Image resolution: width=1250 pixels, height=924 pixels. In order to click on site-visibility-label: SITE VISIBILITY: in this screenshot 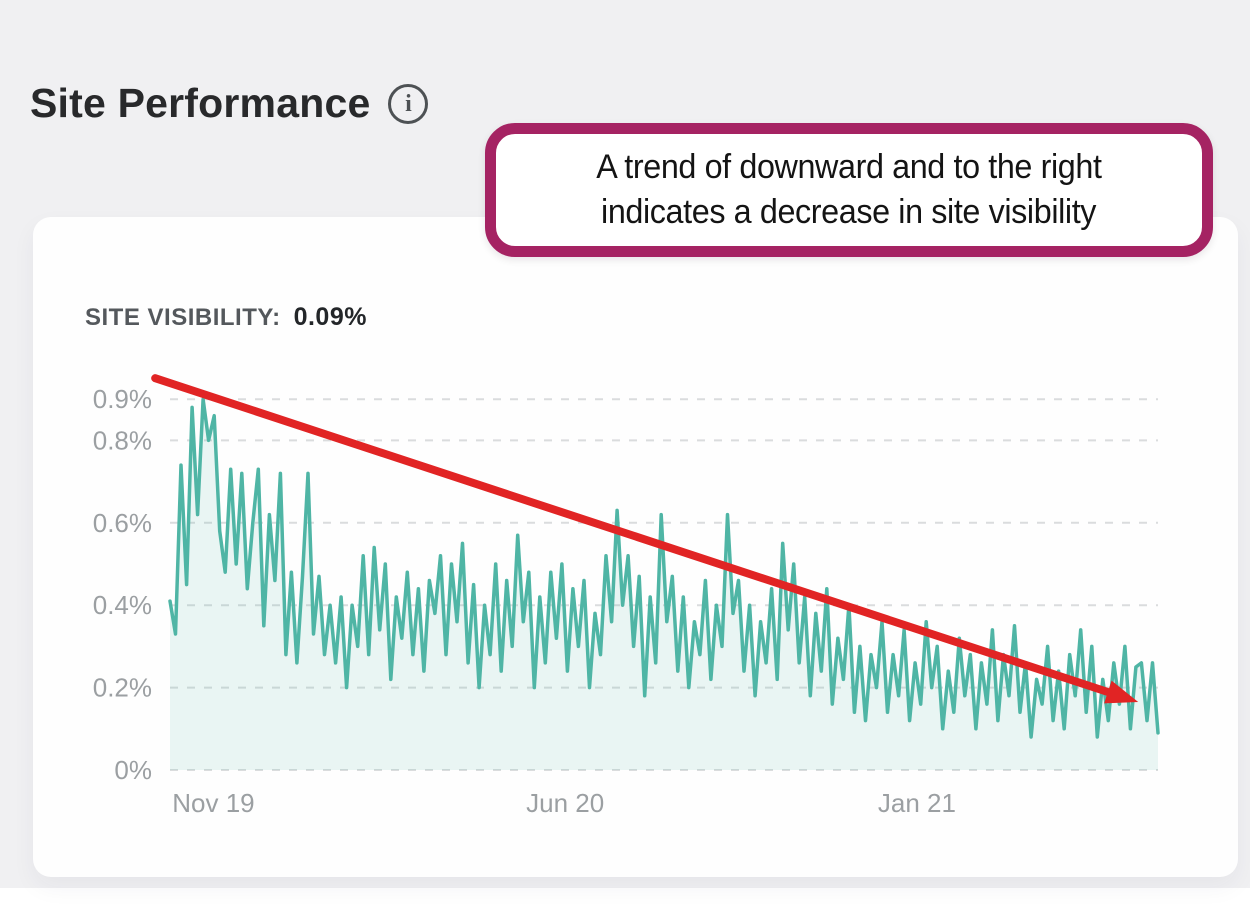, I will do `click(183, 317)`.